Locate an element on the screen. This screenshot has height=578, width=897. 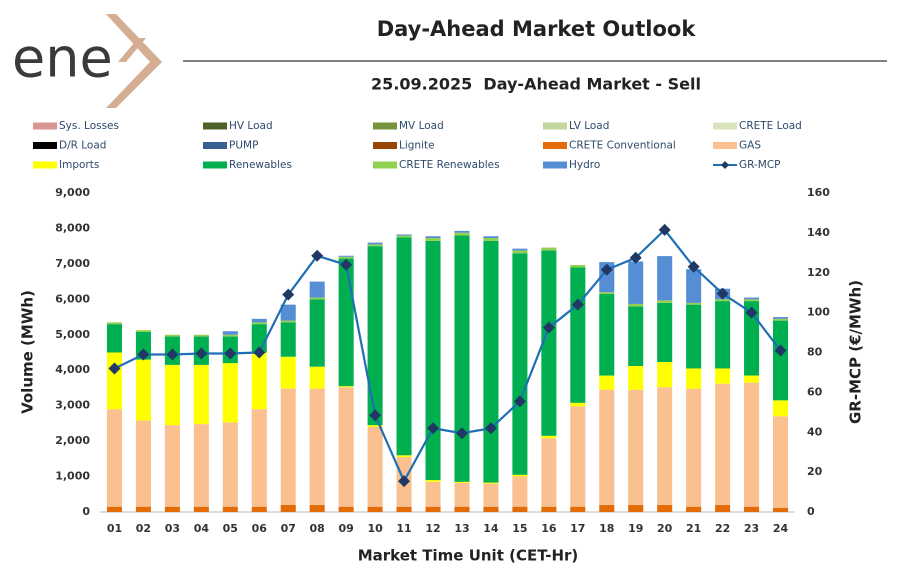
y2-tick-label: 140 is located at coordinates (818, 232).